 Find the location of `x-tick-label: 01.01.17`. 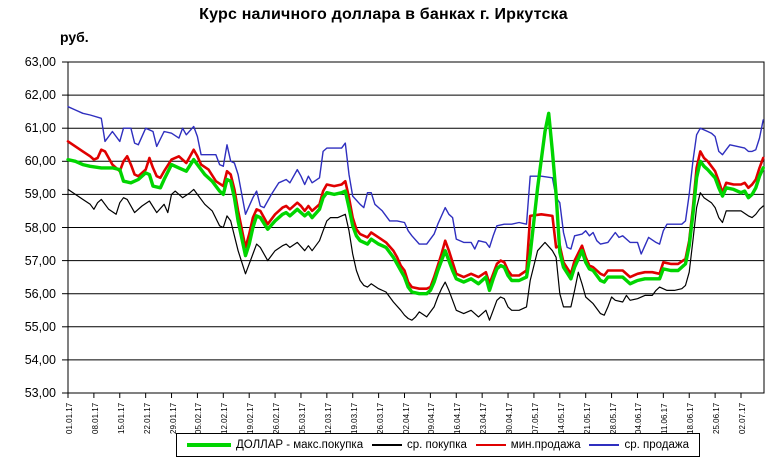

x-tick-label: 01.01.17 is located at coordinates (69, 418).